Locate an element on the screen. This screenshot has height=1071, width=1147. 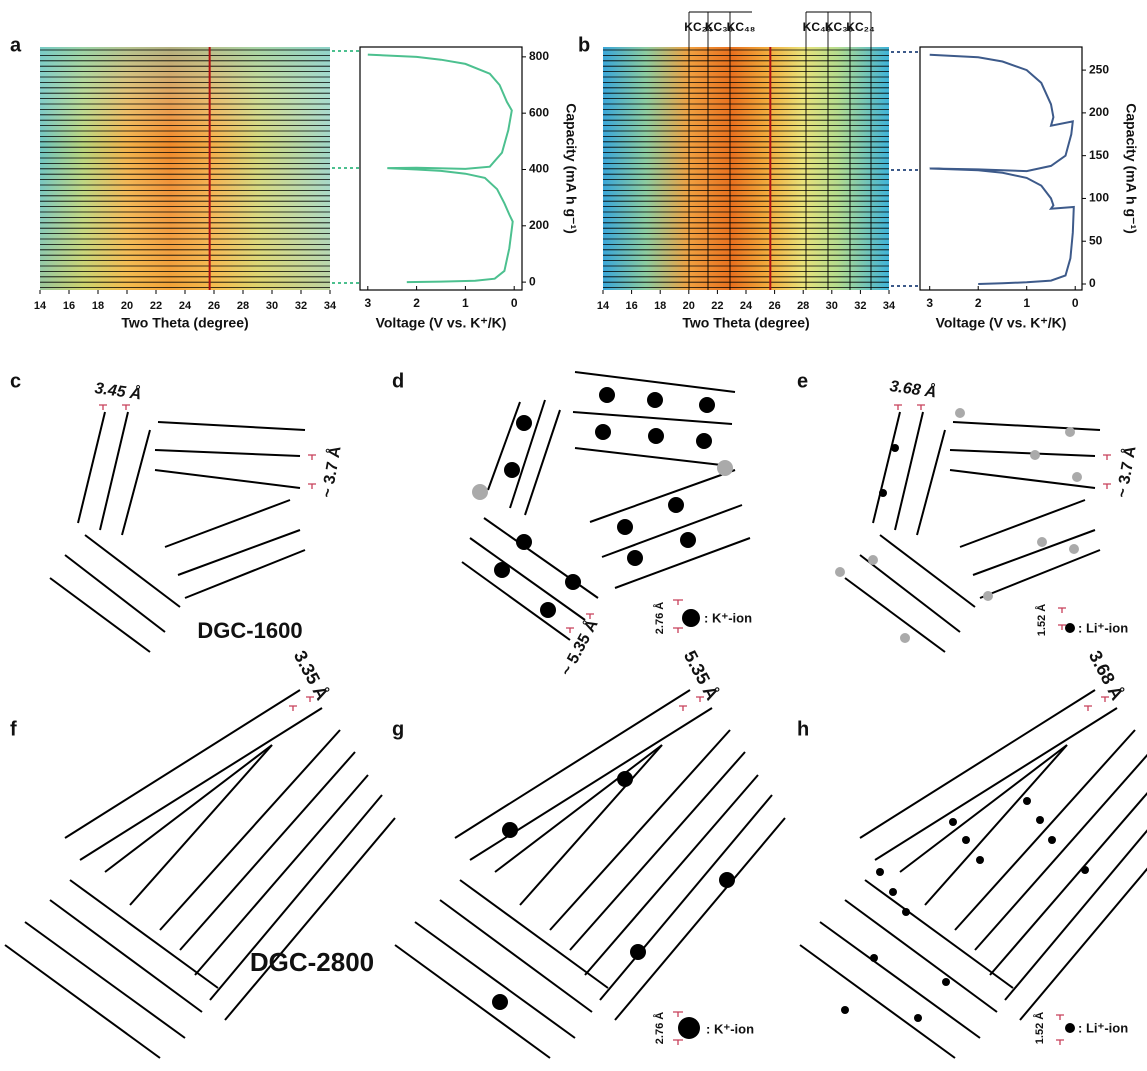
curve-frame is located at coordinates (1001, 168).